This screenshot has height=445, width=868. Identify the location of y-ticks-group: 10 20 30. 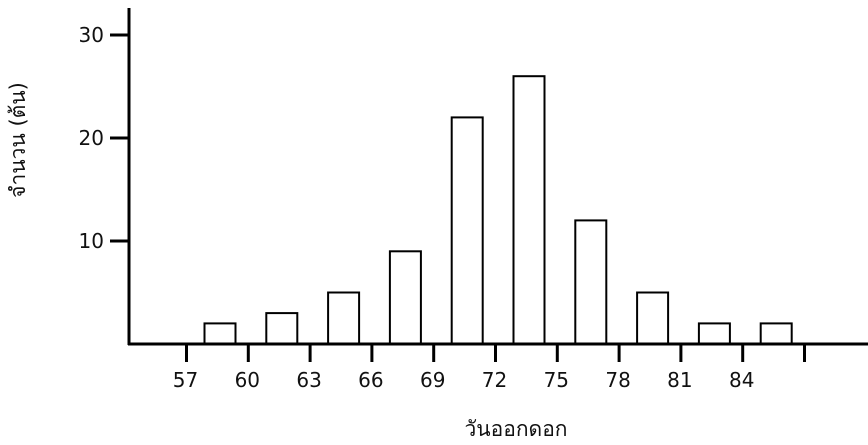
(104, 138).